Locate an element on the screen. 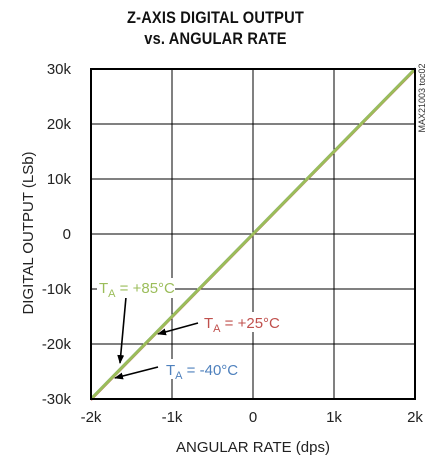  y-axis-label: DIGITAL OUTPUT (LSb) is located at coordinates (28, 232).